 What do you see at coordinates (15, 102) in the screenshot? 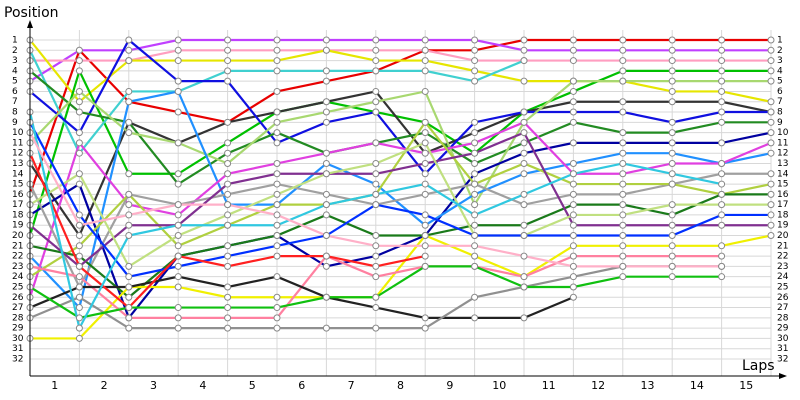
I see `y-tick-label: 7` at bounding box center [15, 102].